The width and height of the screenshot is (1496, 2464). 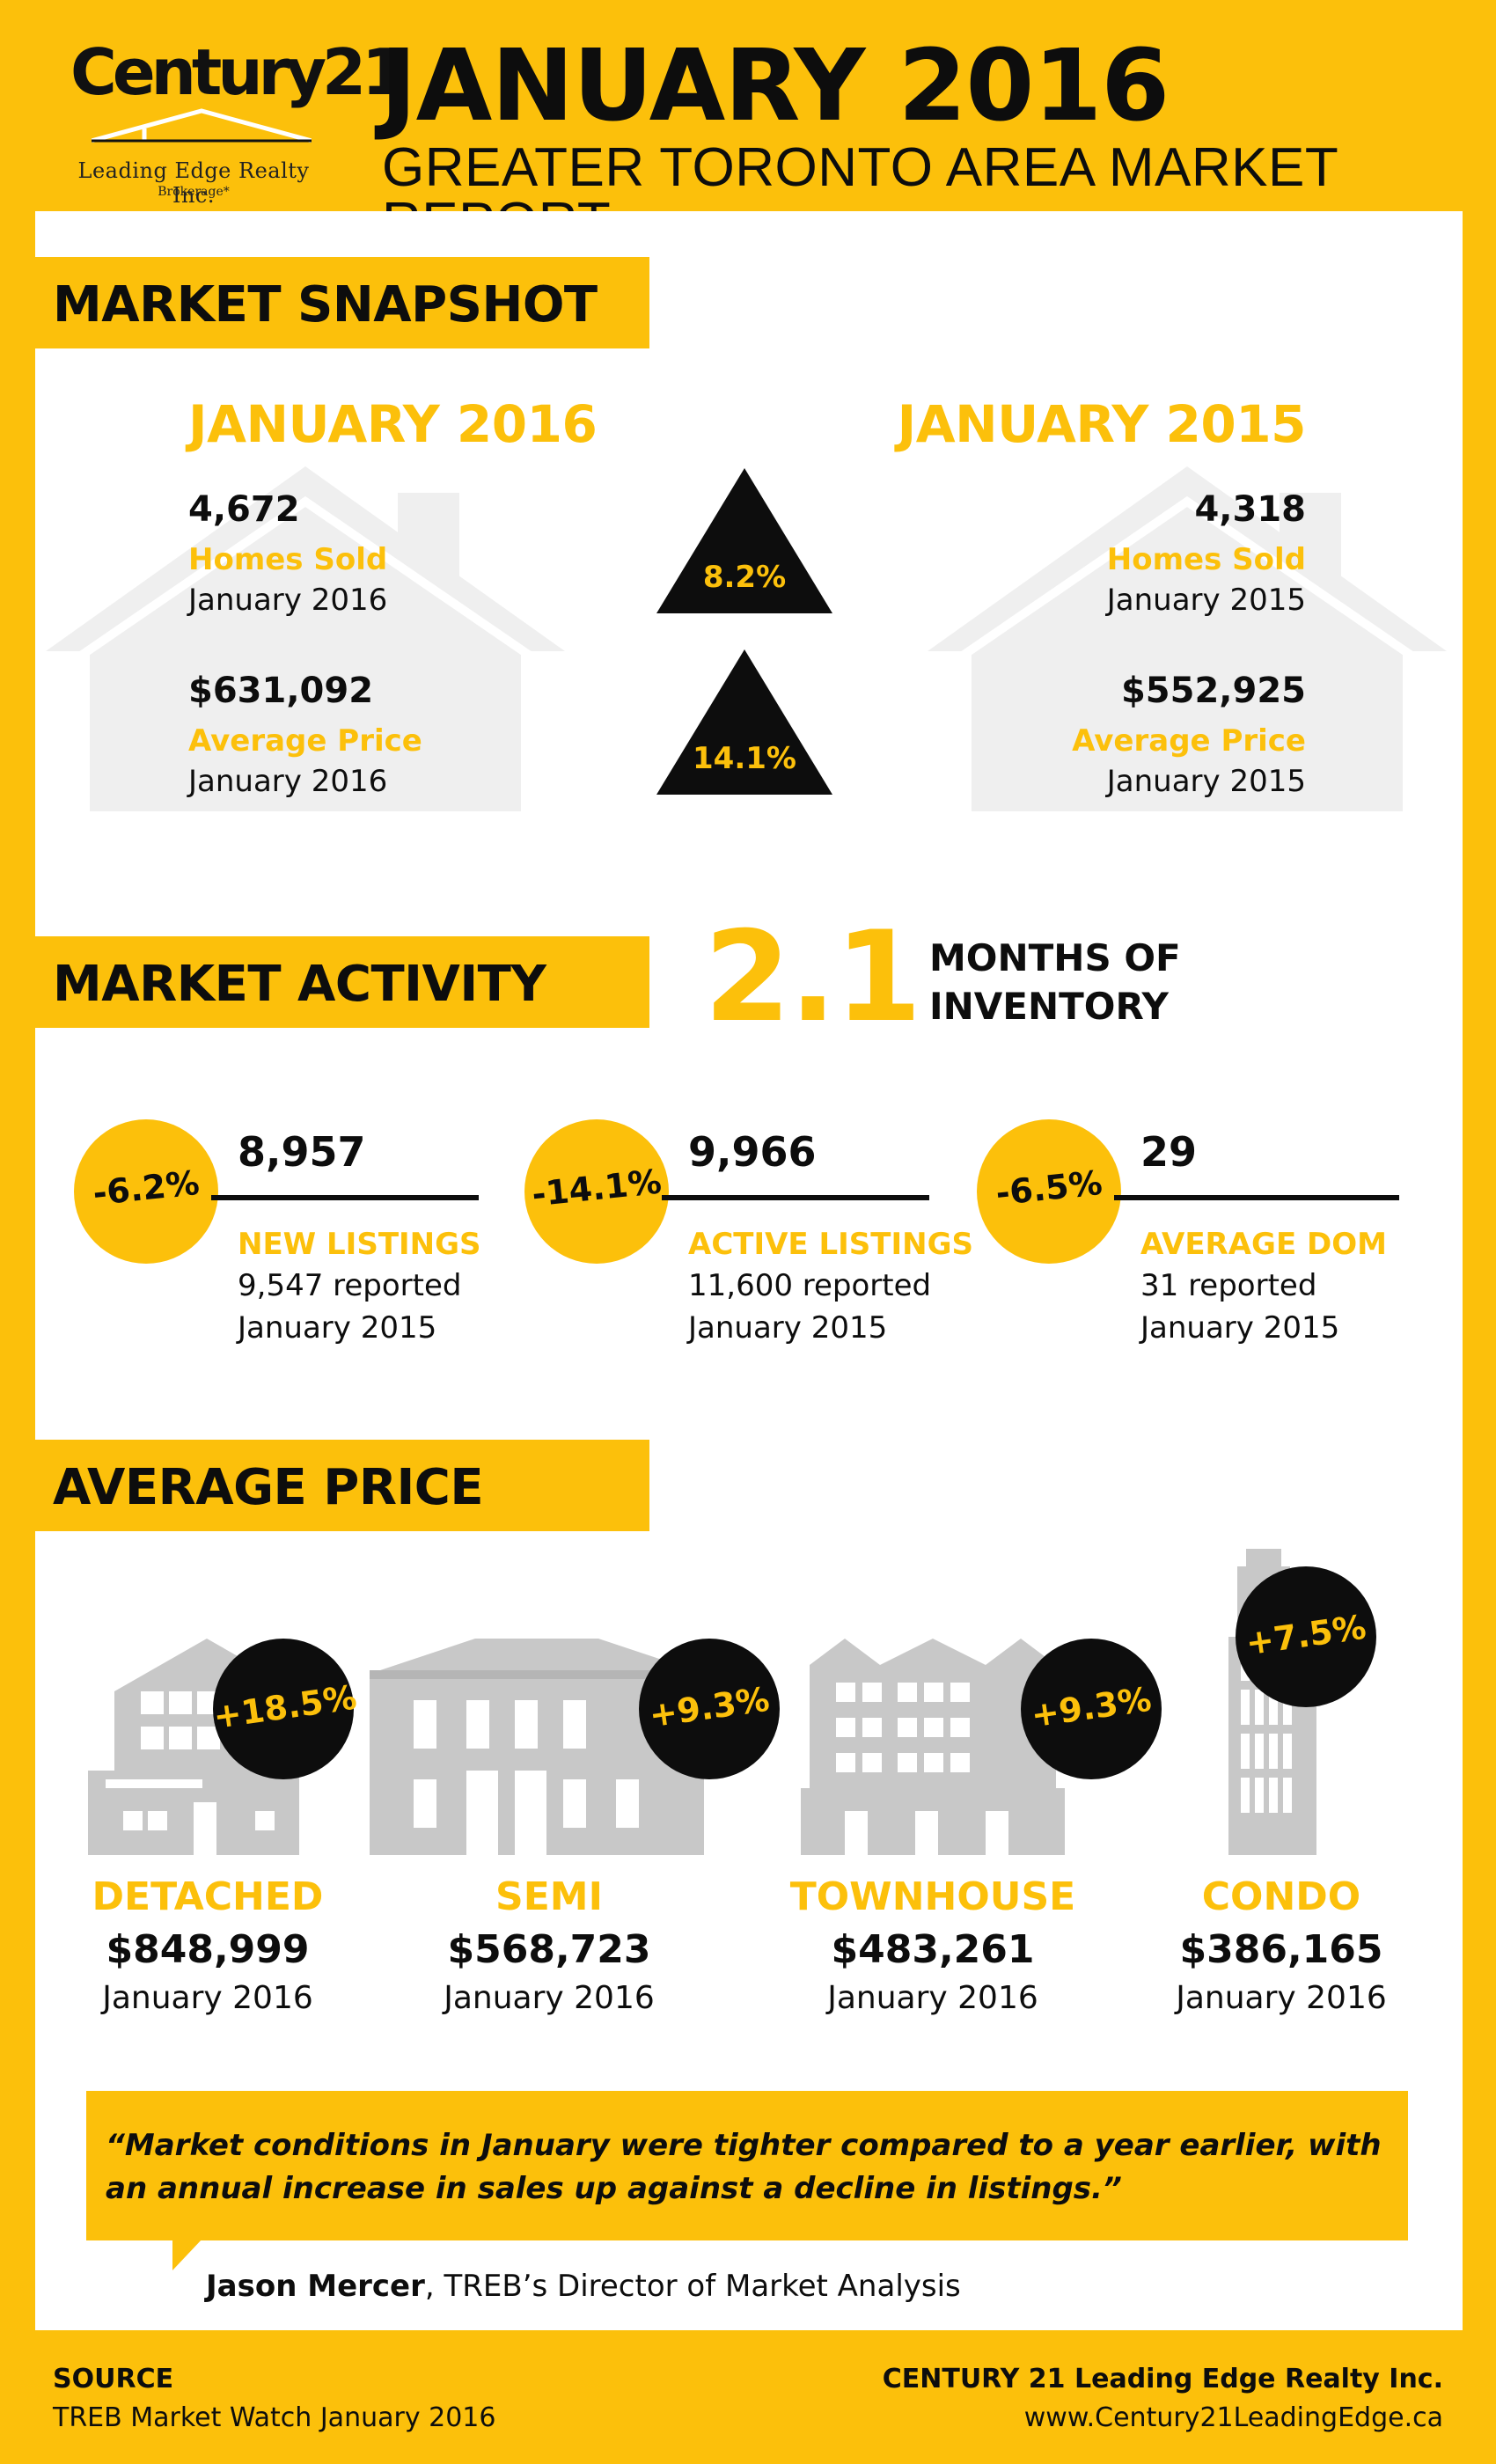 I want to click on average-price-2016-period: January 2016, so click(x=288, y=781).